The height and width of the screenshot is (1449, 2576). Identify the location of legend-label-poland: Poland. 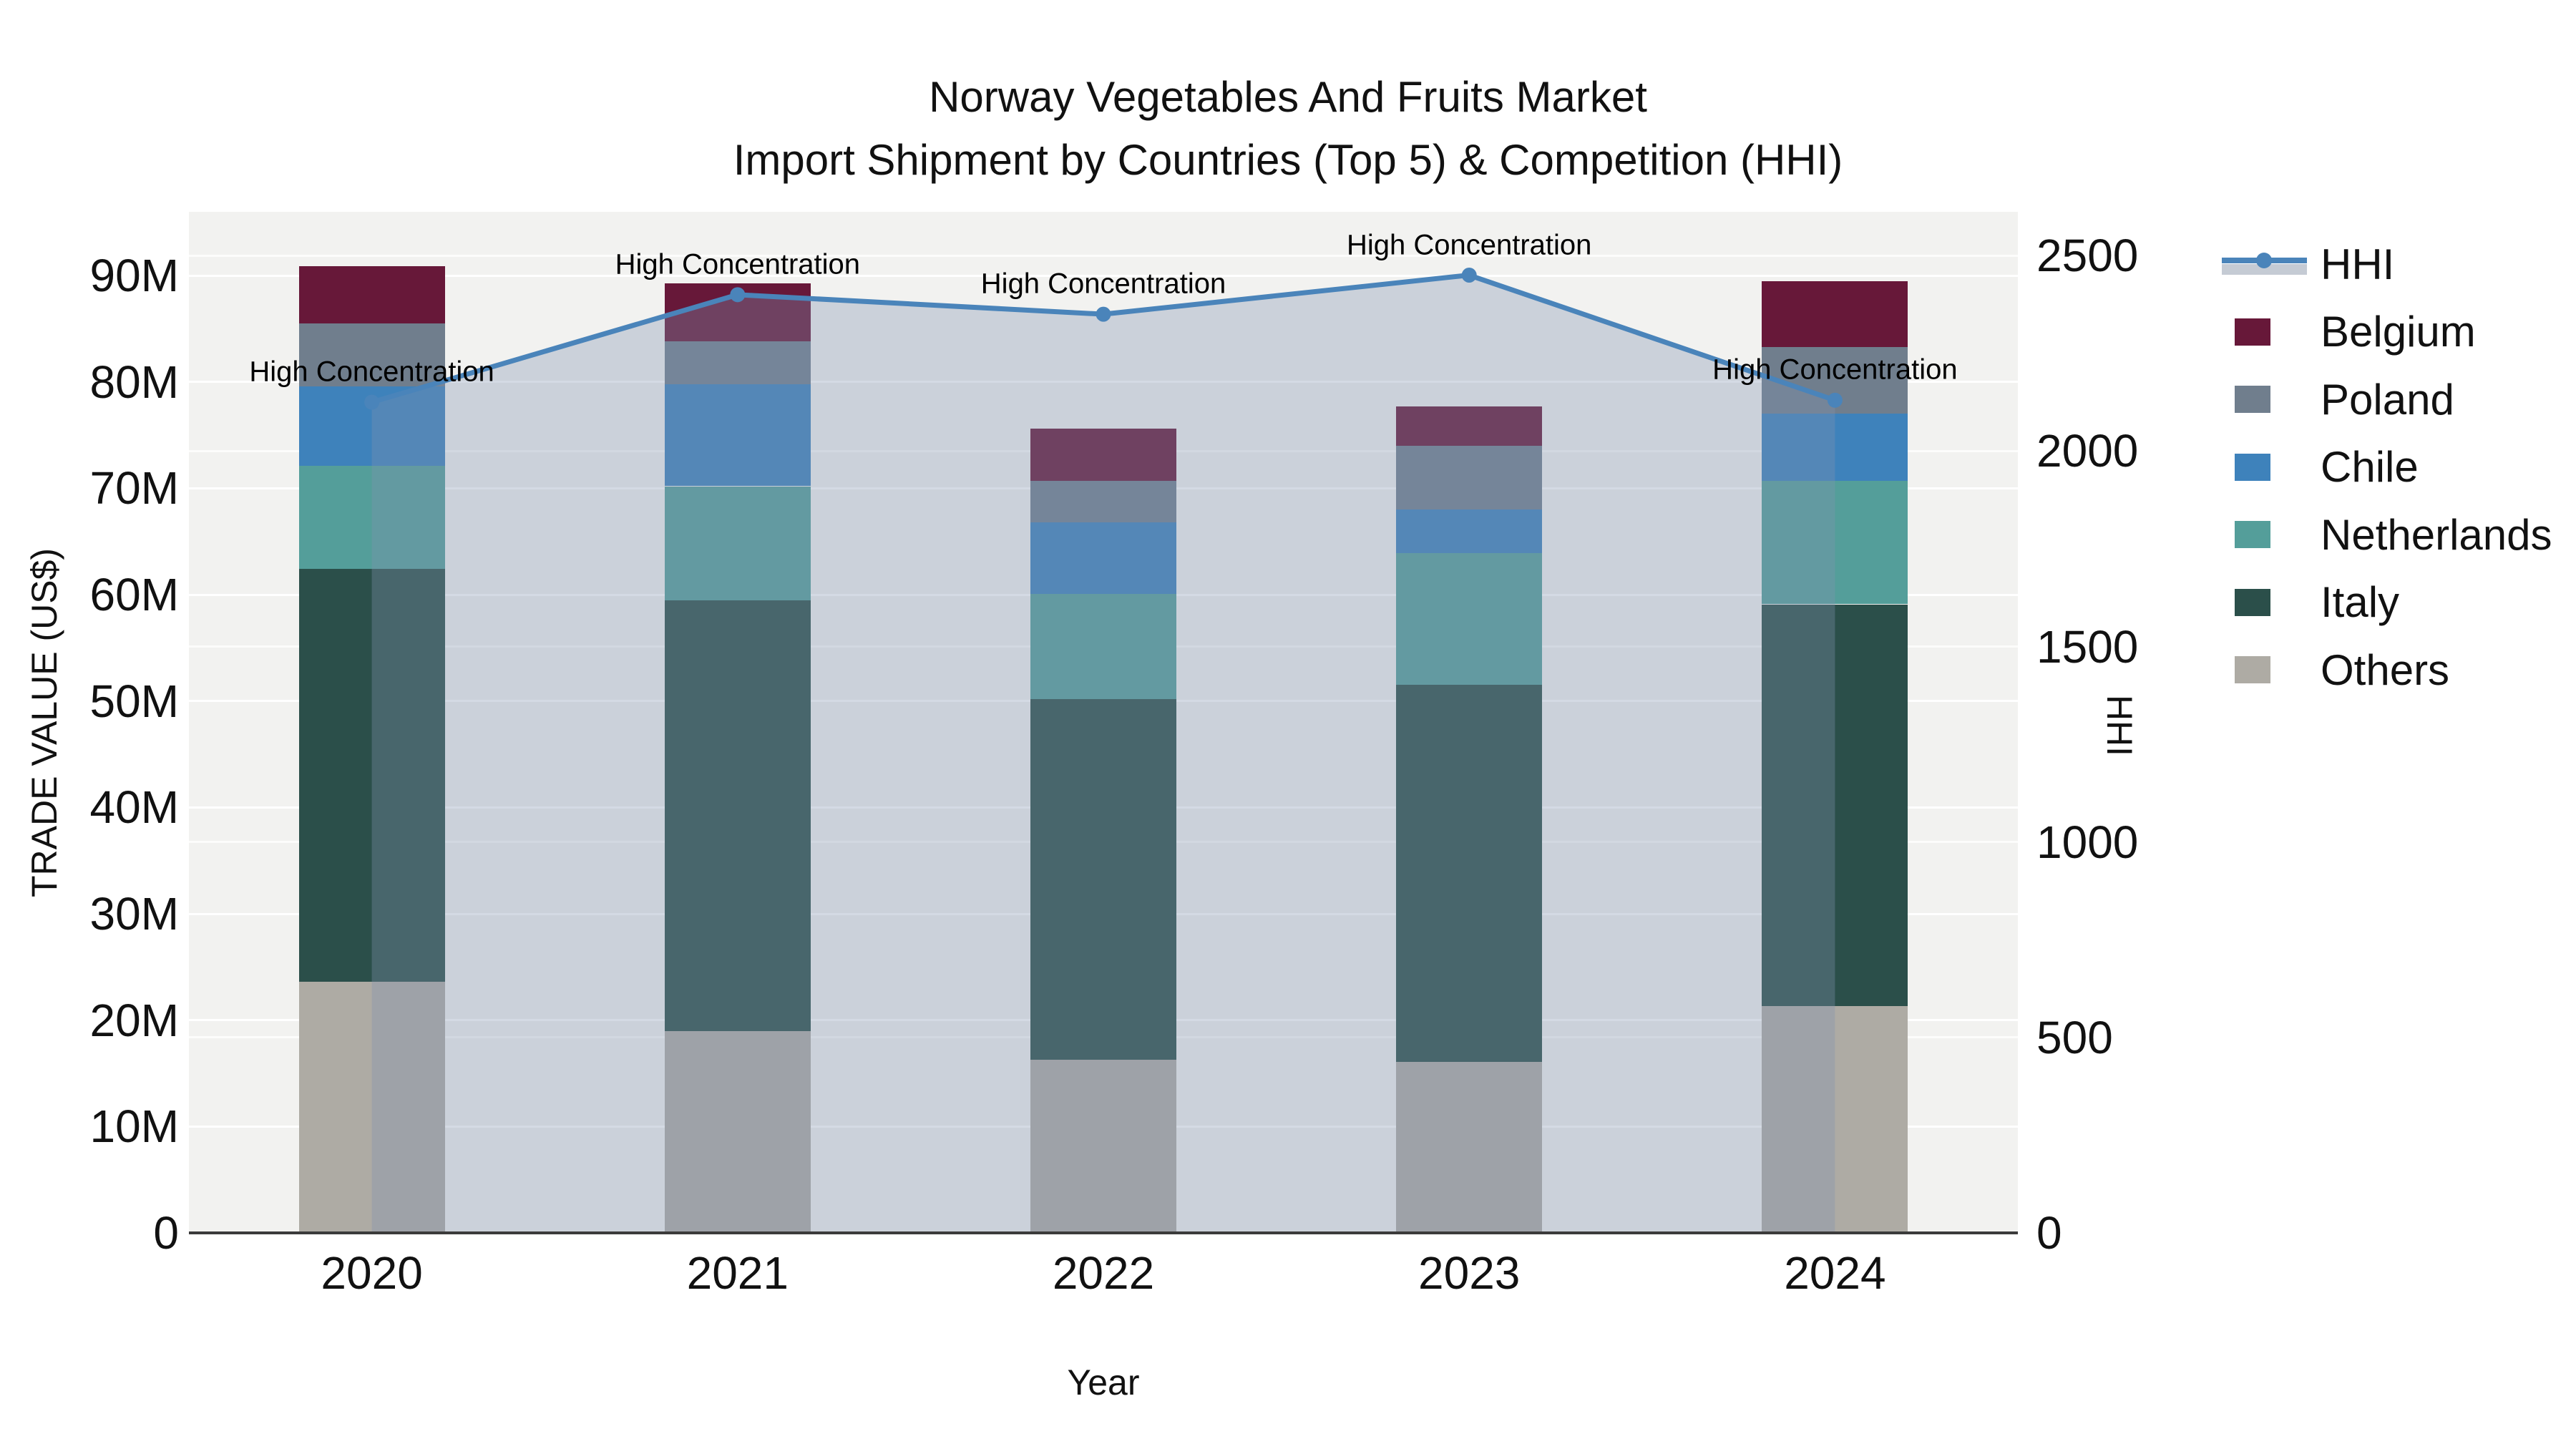
(2387, 399).